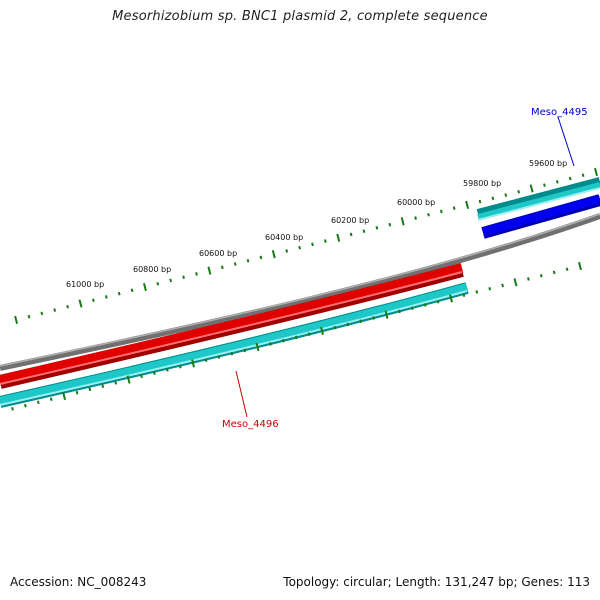  What do you see at coordinates (218, 253) in the screenshot?
I see `tick-label-60600: 60600 bp` at bounding box center [218, 253].